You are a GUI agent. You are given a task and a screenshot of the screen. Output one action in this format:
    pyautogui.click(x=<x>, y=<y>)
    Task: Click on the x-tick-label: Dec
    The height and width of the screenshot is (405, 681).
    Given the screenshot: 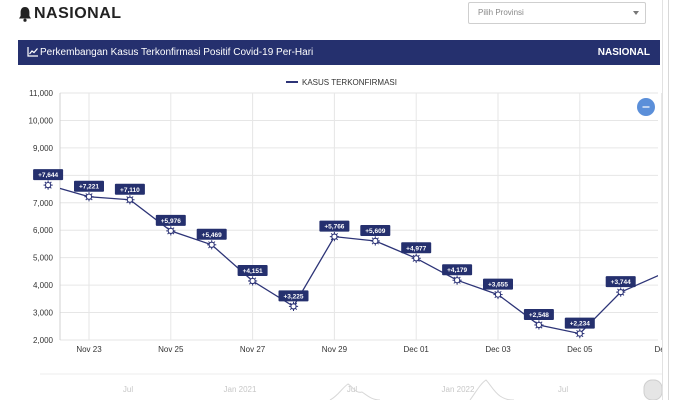 What is the action you would take?
    pyautogui.click(x=658, y=349)
    